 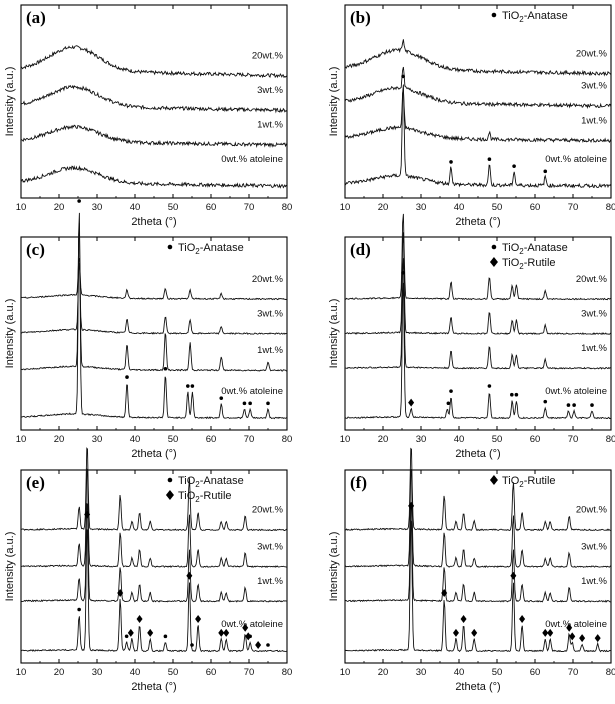 What do you see at coordinates (36, 17) in the screenshot?
I see `panel-label: (a)` at bounding box center [36, 17].